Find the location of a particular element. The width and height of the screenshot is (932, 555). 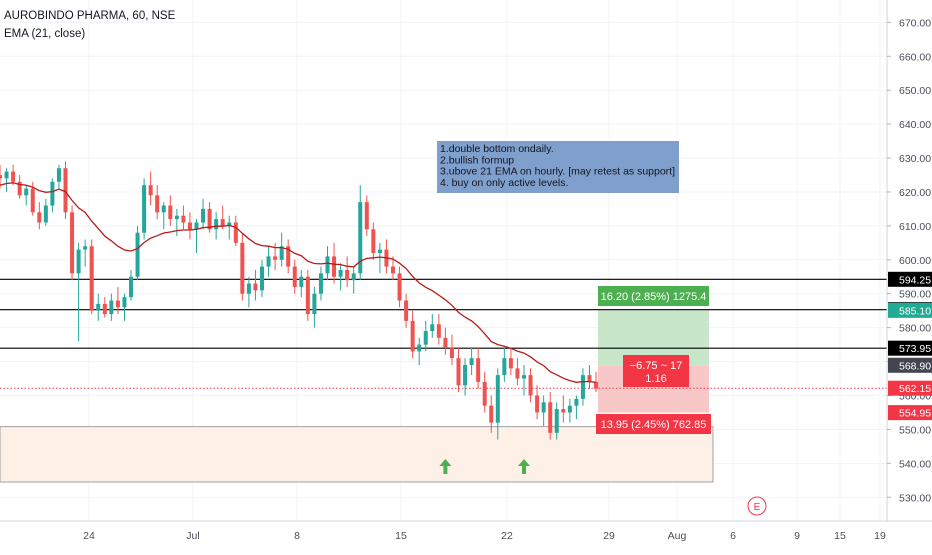

stop-label-box is located at coordinates (653, 424).